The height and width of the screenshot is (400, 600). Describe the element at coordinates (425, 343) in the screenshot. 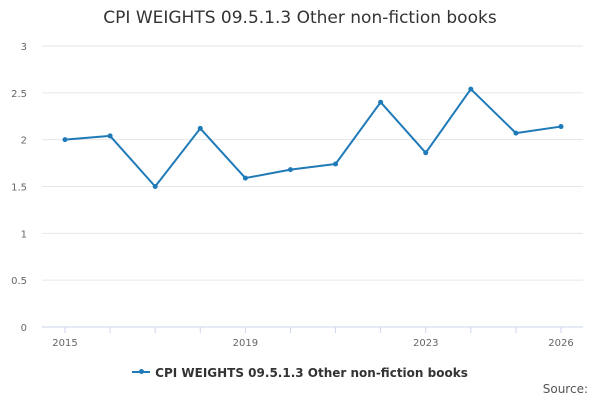

I see `x-tick-label: 2023` at that location.